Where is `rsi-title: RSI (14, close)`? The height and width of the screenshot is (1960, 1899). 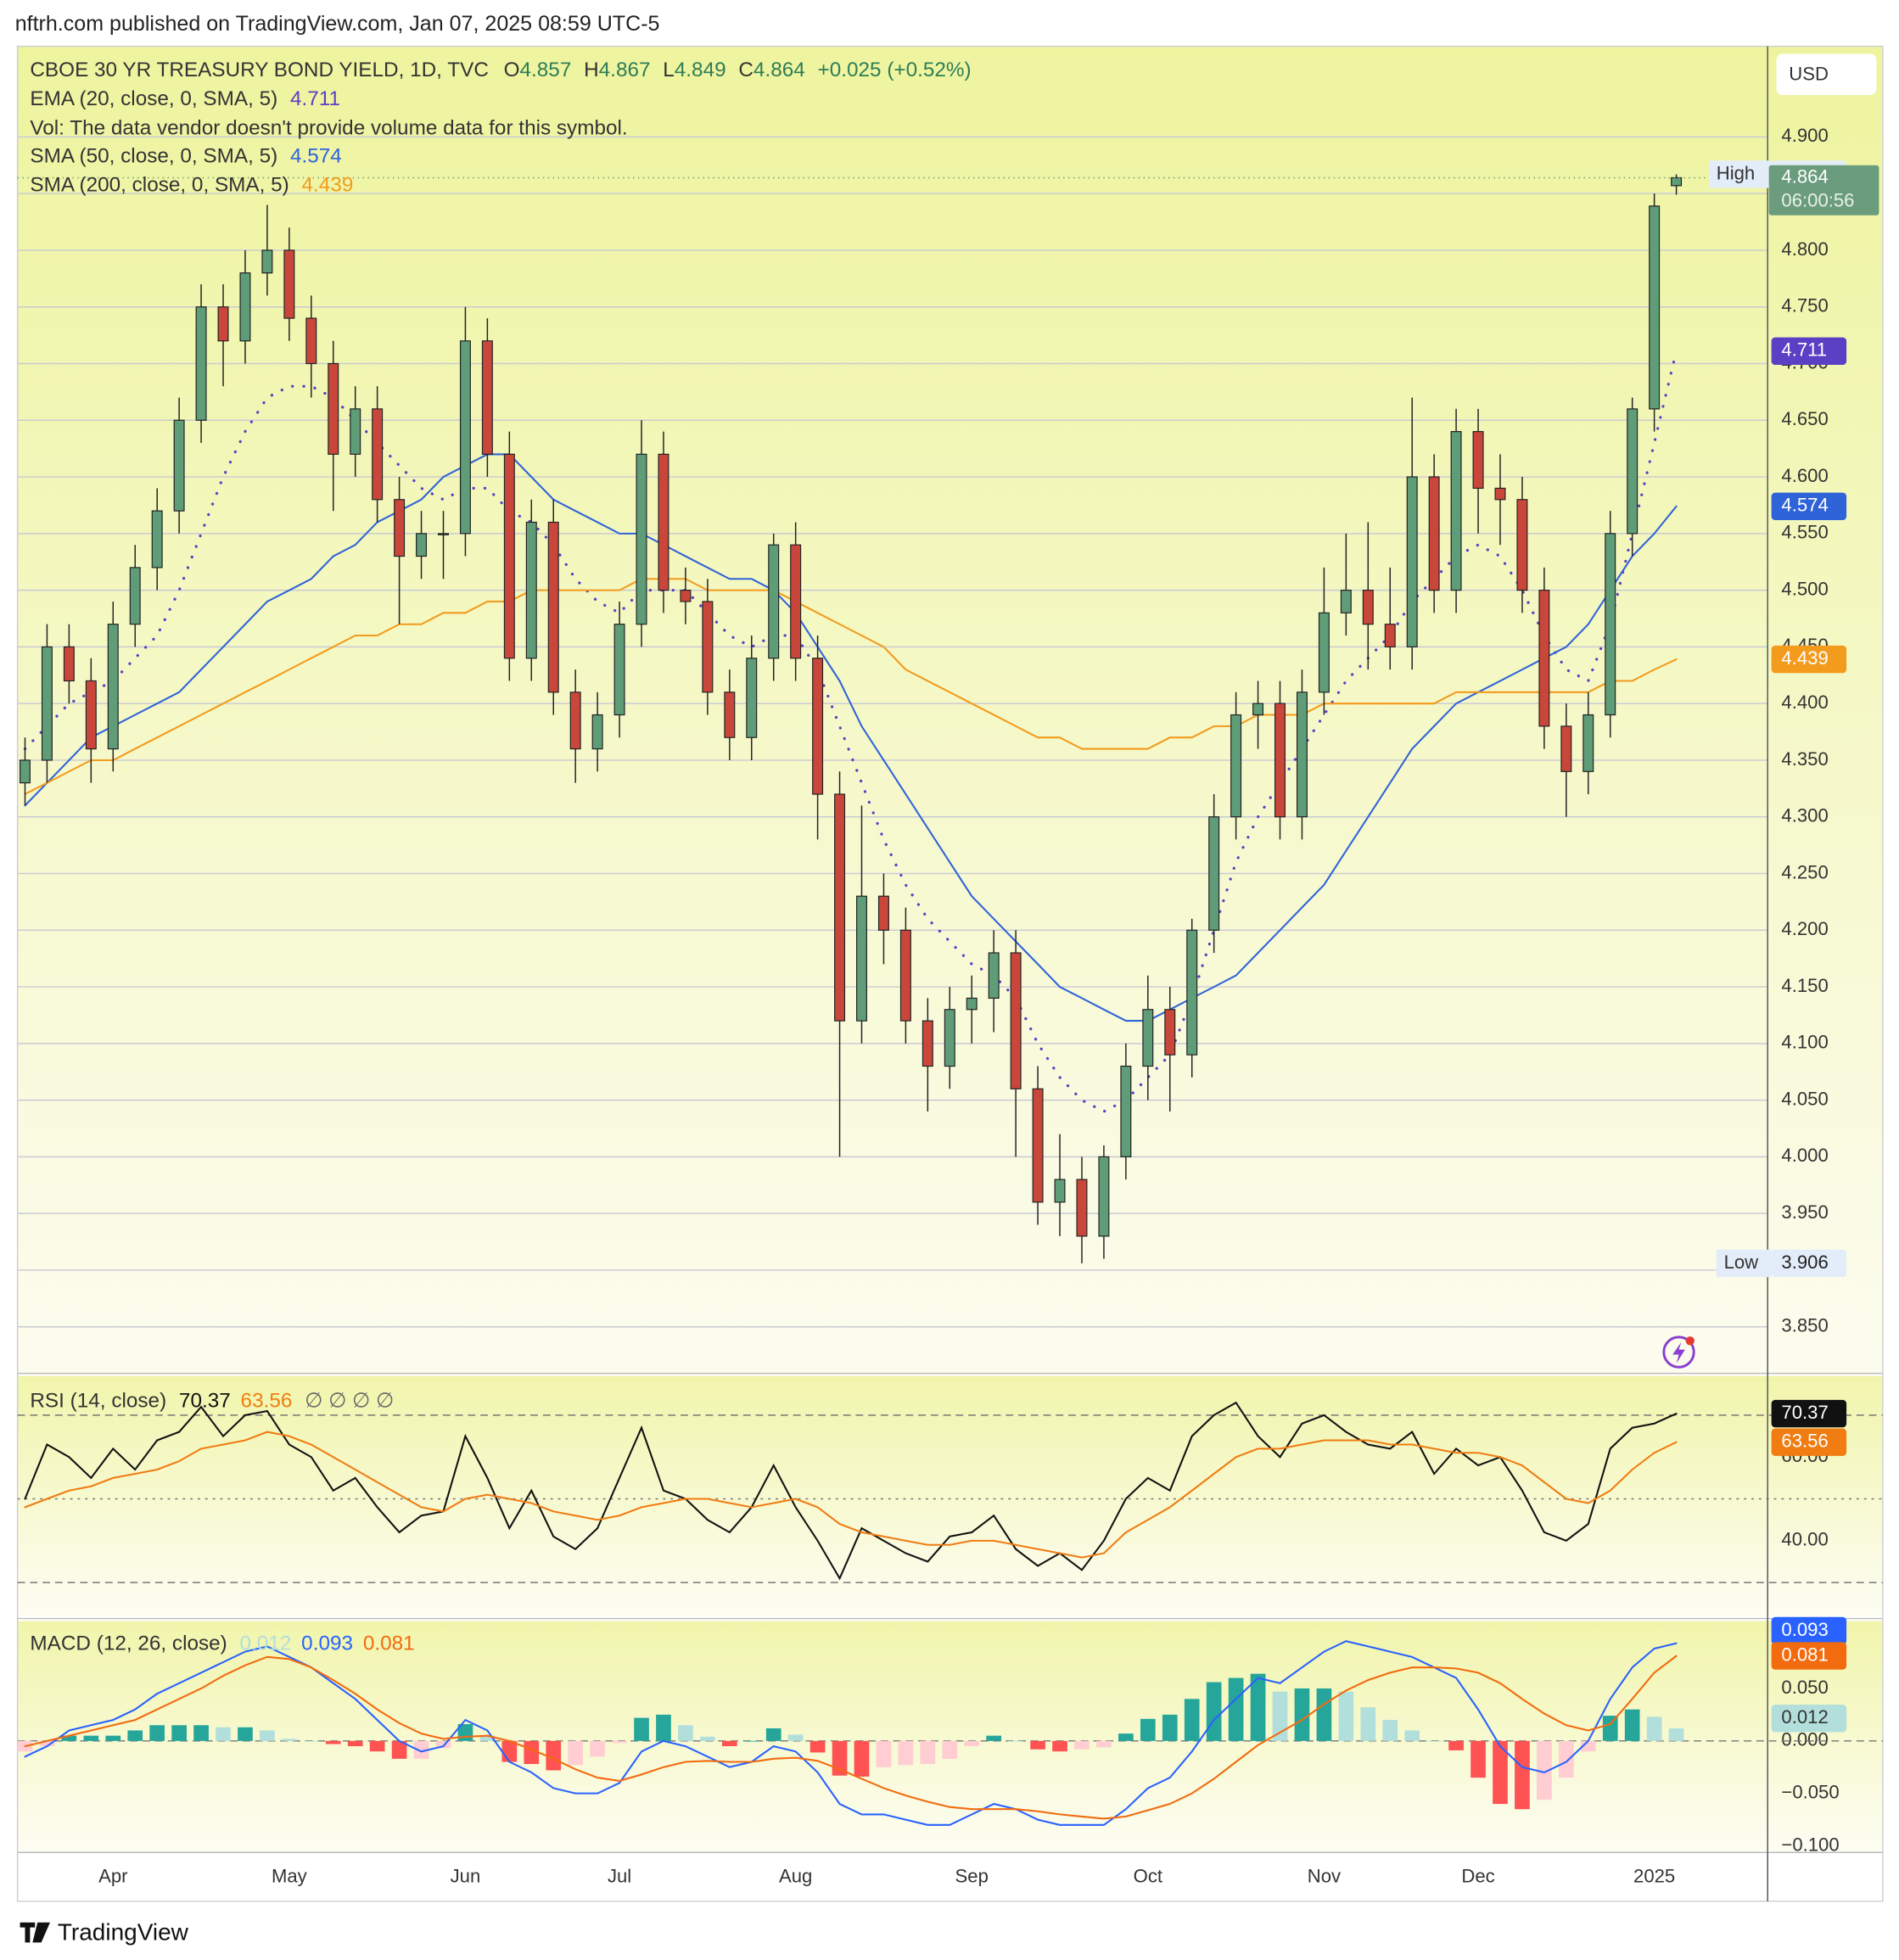
rsi-title: RSI (14, close) is located at coordinates (98, 1401).